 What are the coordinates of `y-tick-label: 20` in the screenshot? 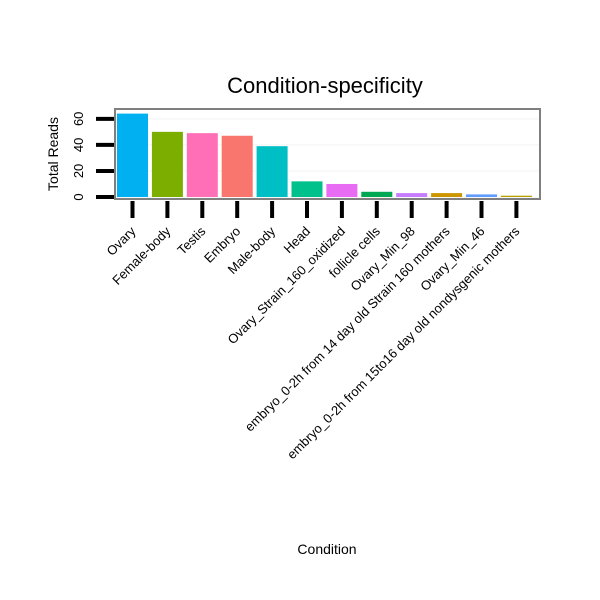 It's located at (78, 171).